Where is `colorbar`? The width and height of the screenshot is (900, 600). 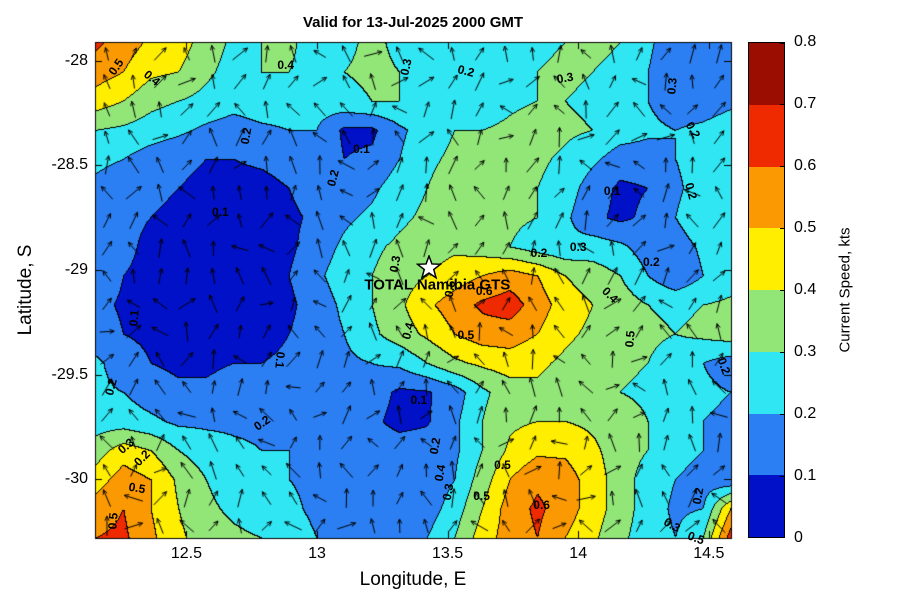 colorbar is located at coordinates (766, 290).